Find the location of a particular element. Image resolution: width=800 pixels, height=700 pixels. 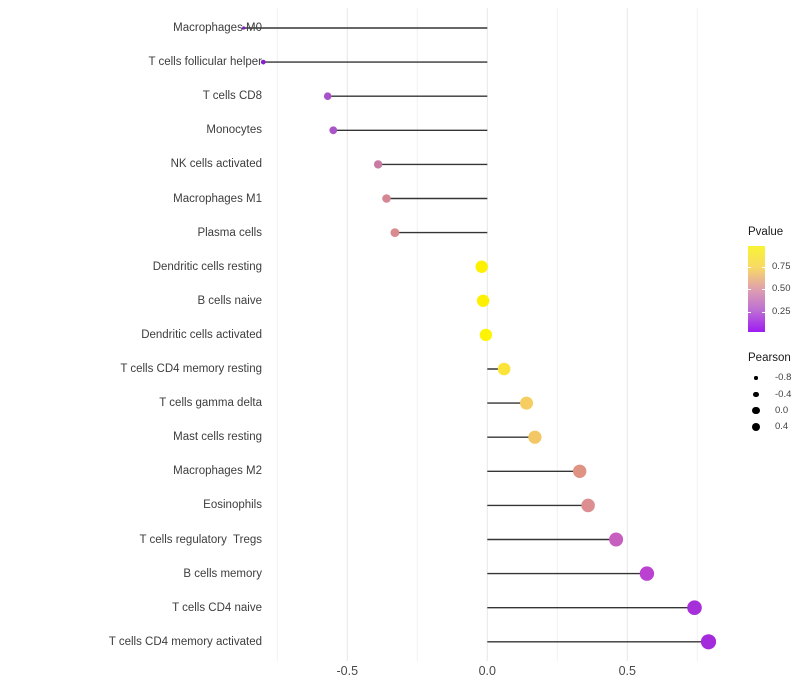

x-axis-tick-label: 0.5 is located at coordinates (627, 671).